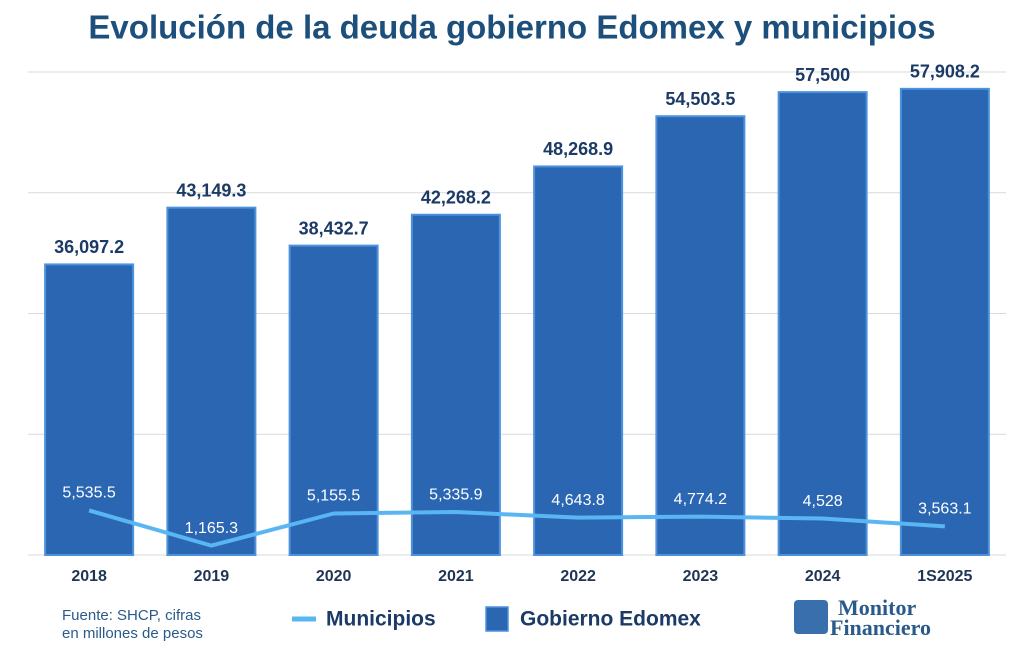 Image resolution: width=1024 pixels, height=649 pixels. I want to click on line-label: 3,563.1, so click(944, 509).